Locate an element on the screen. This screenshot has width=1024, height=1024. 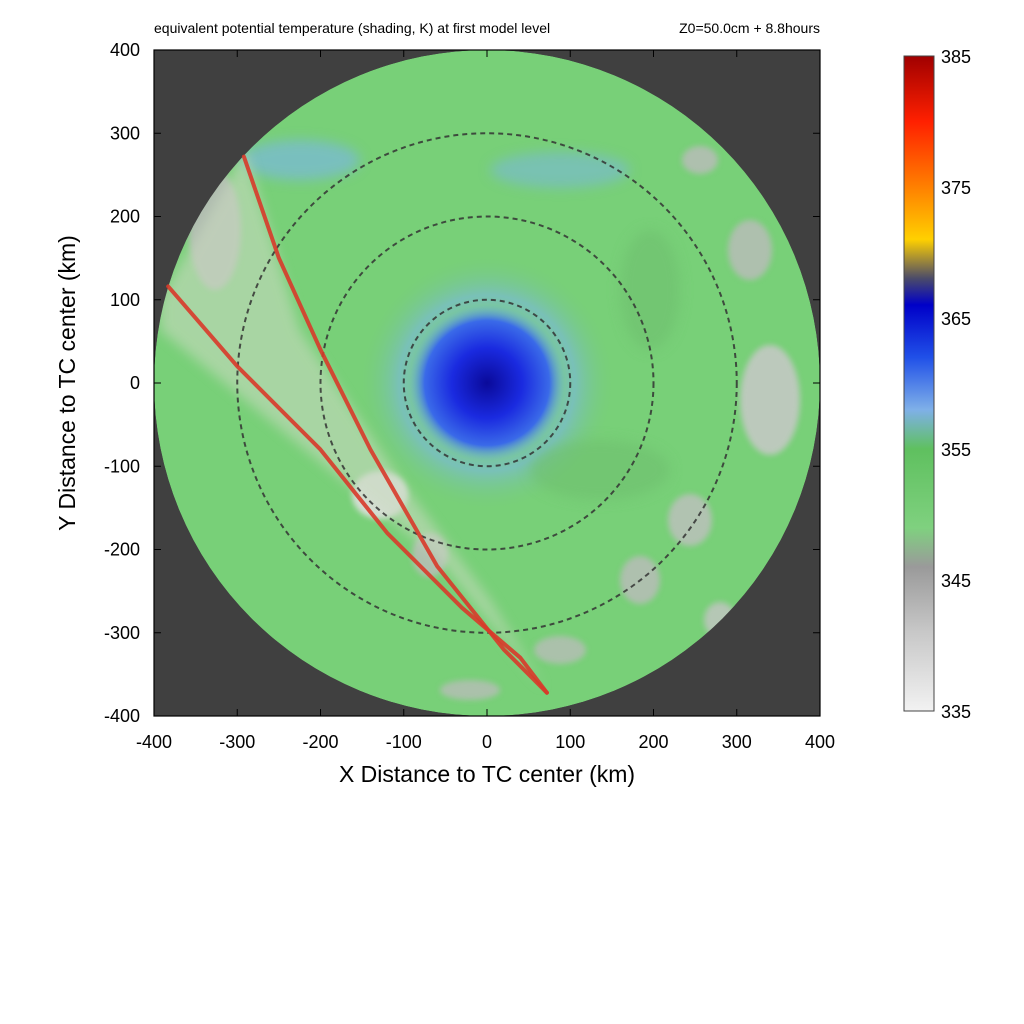
colorbar-tick-label: 365 is located at coordinates (956, 319).